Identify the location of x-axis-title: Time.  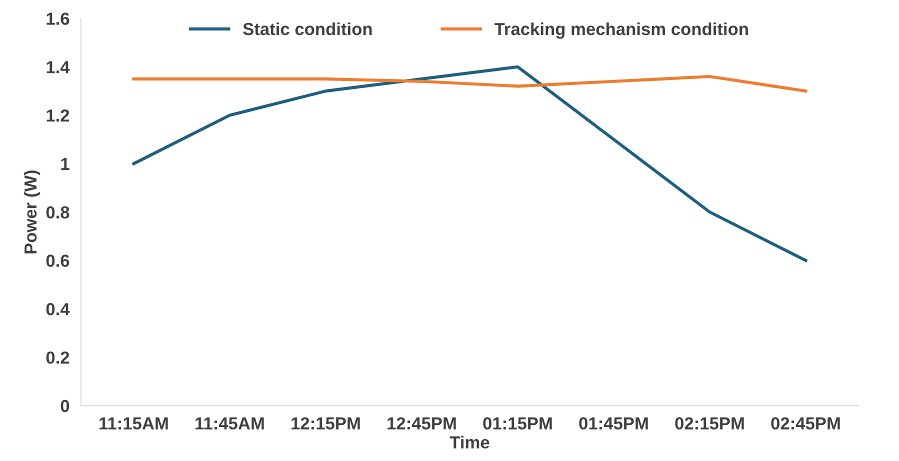
(470, 442).